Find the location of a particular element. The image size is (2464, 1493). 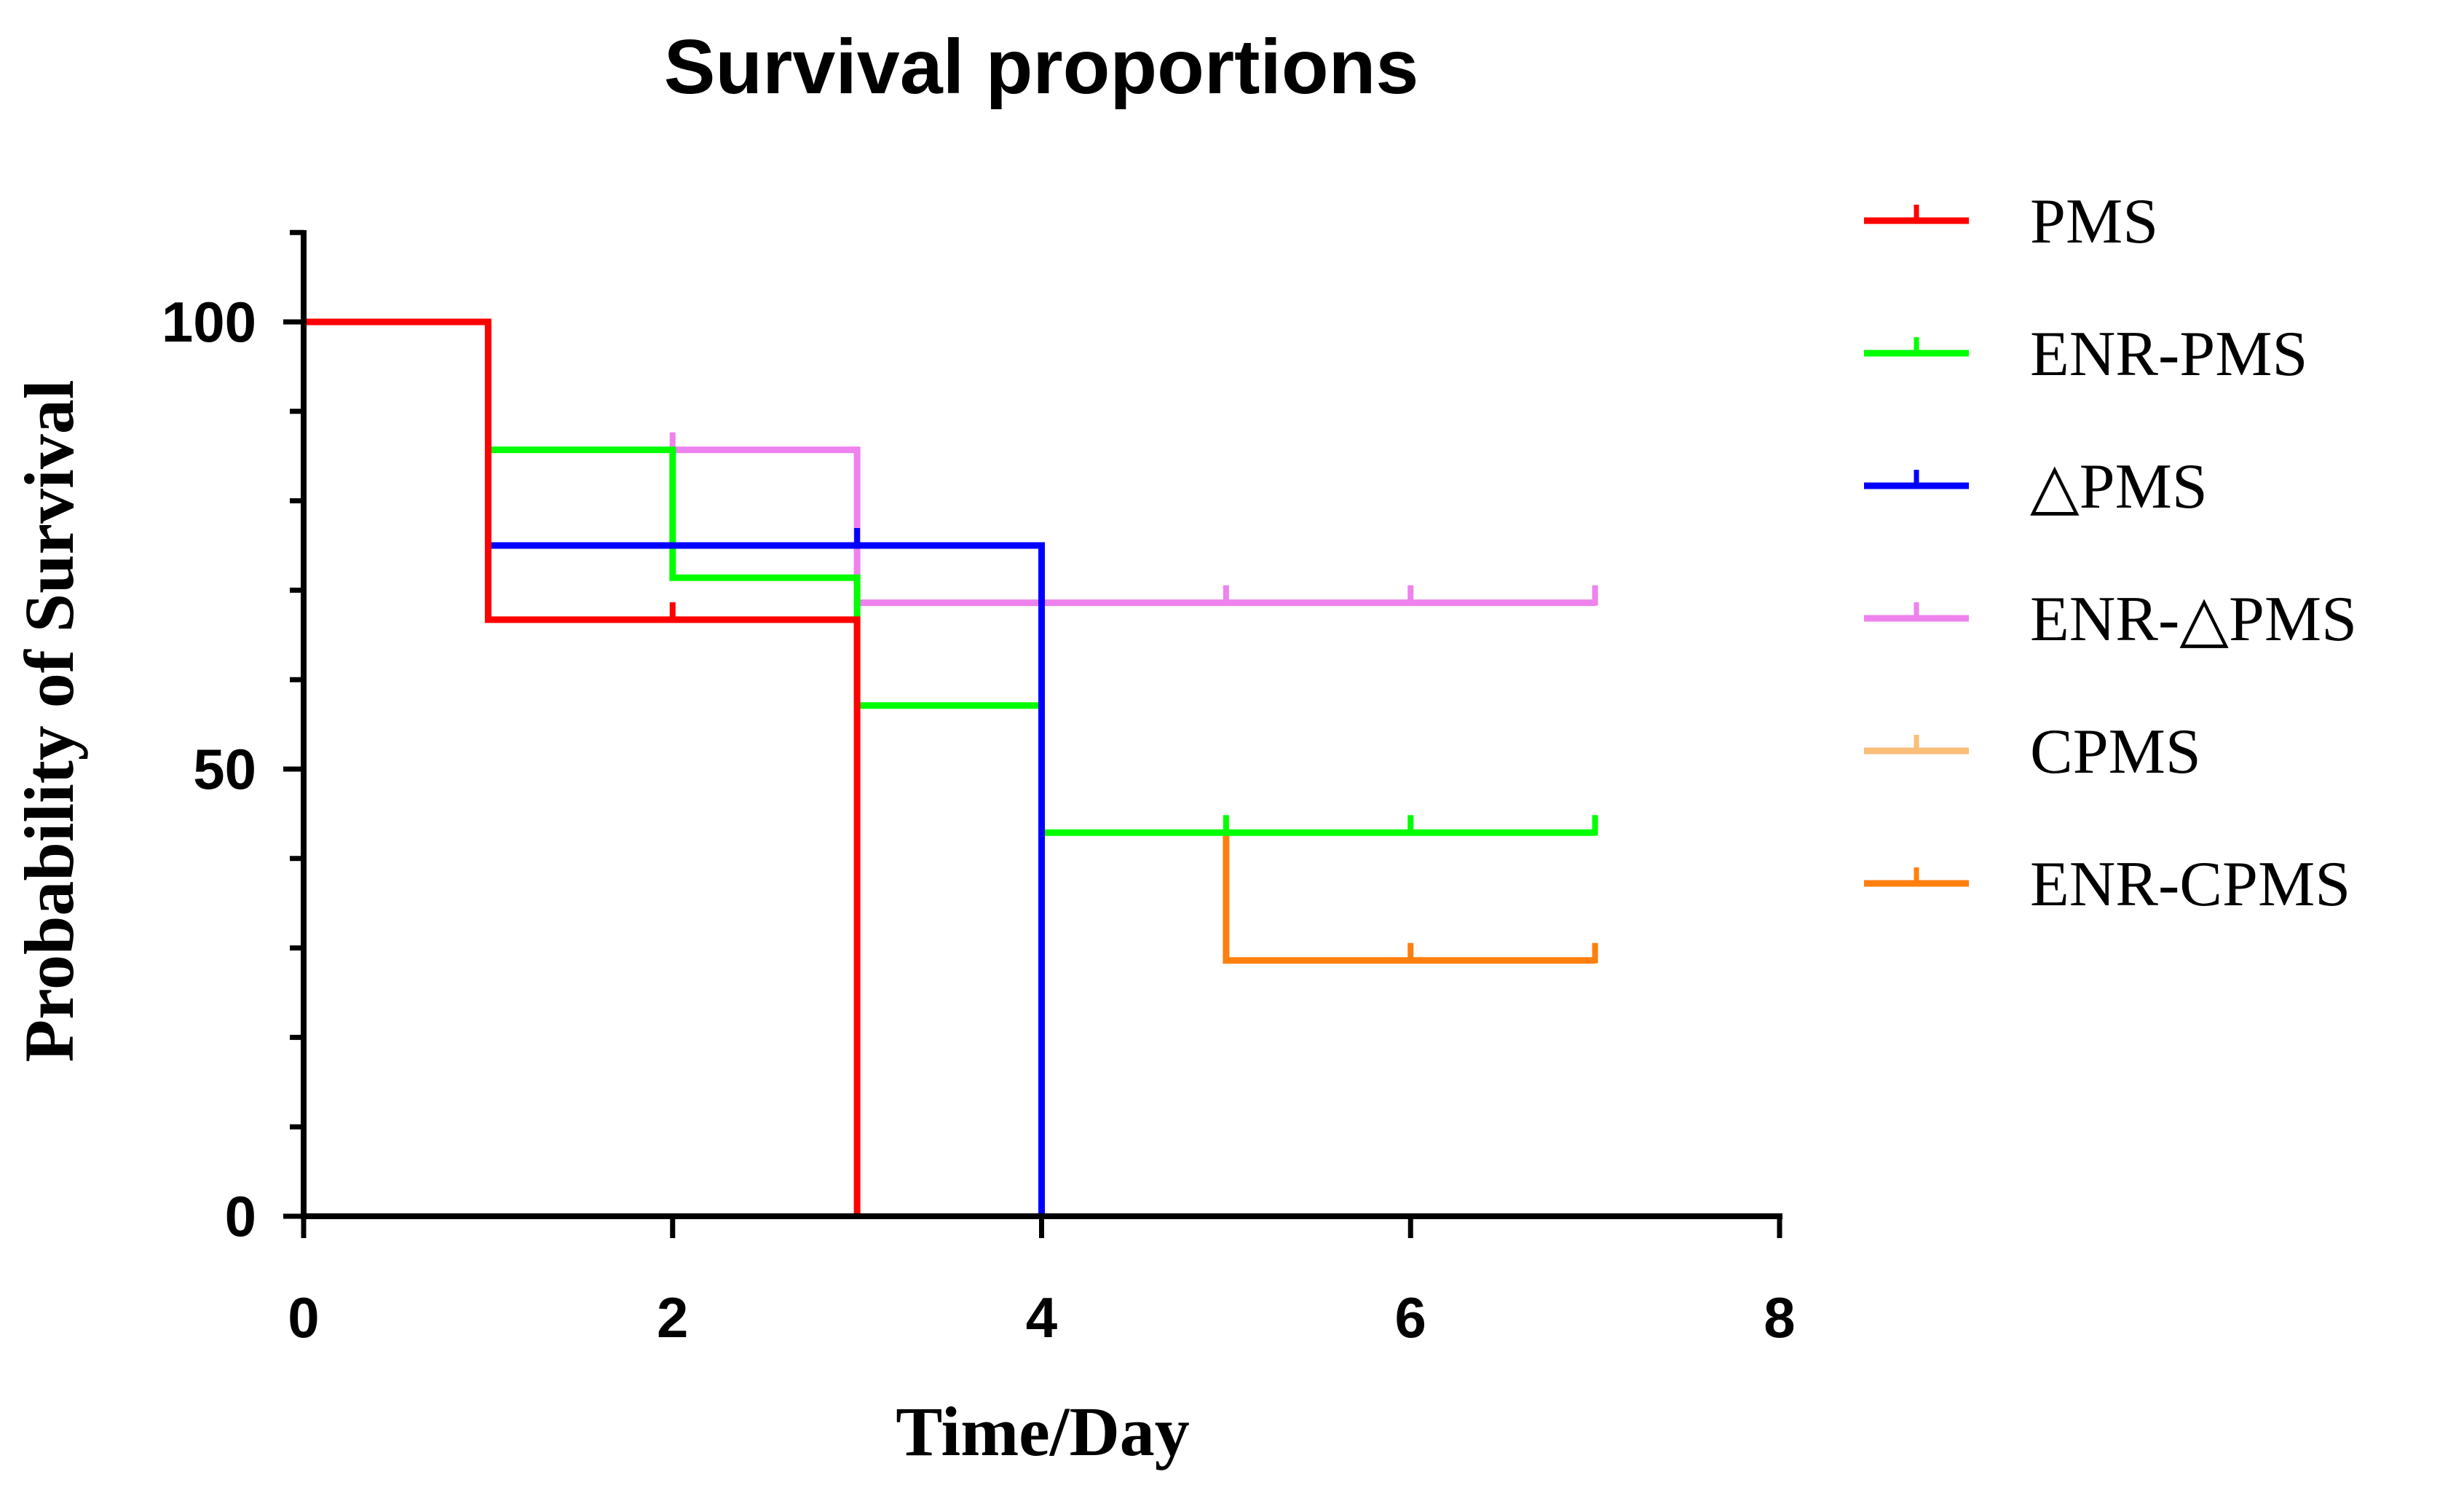

x-axis-ticks: 0 2 4 6 8 is located at coordinates (1042, 1283).